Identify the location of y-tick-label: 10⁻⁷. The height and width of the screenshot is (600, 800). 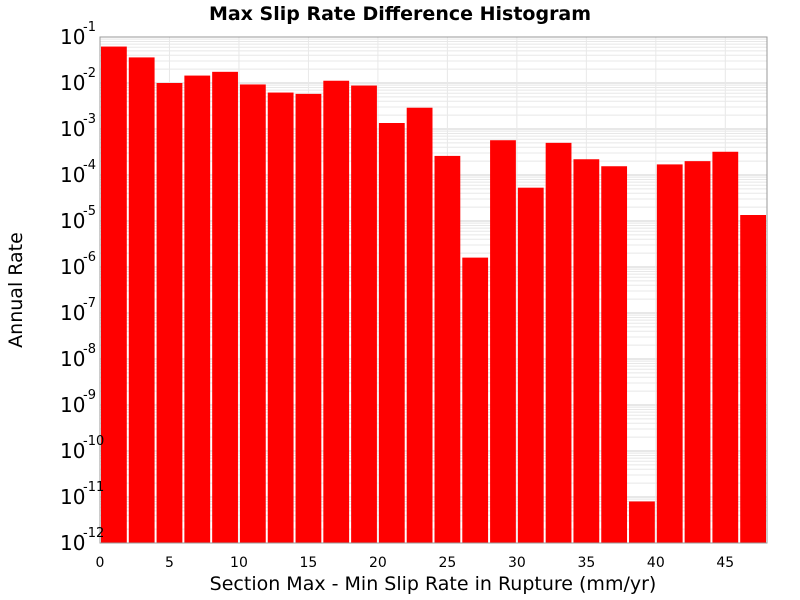
(78, 310).